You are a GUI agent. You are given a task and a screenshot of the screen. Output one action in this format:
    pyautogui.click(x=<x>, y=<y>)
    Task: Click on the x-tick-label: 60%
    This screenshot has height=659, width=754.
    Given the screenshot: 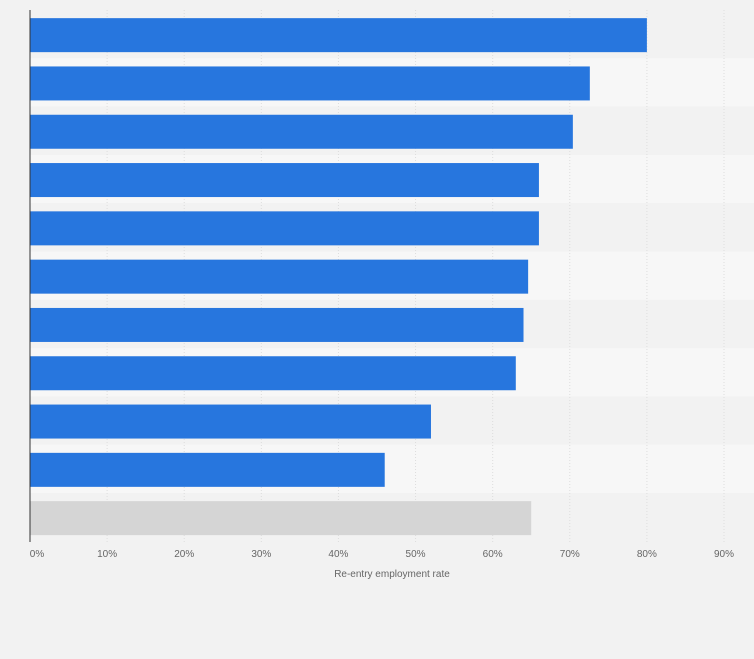 What is the action you would take?
    pyautogui.click(x=493, y=554)
    